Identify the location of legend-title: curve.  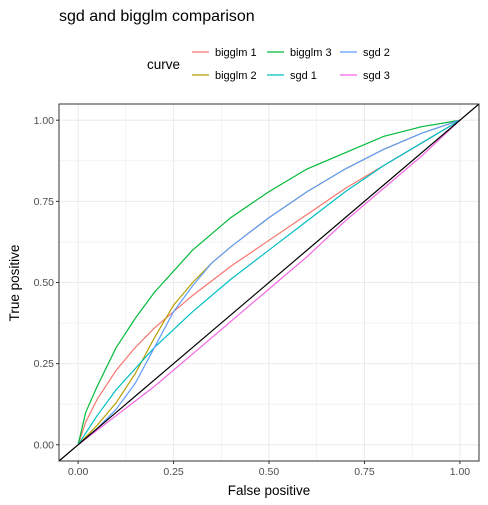
(163, 64).